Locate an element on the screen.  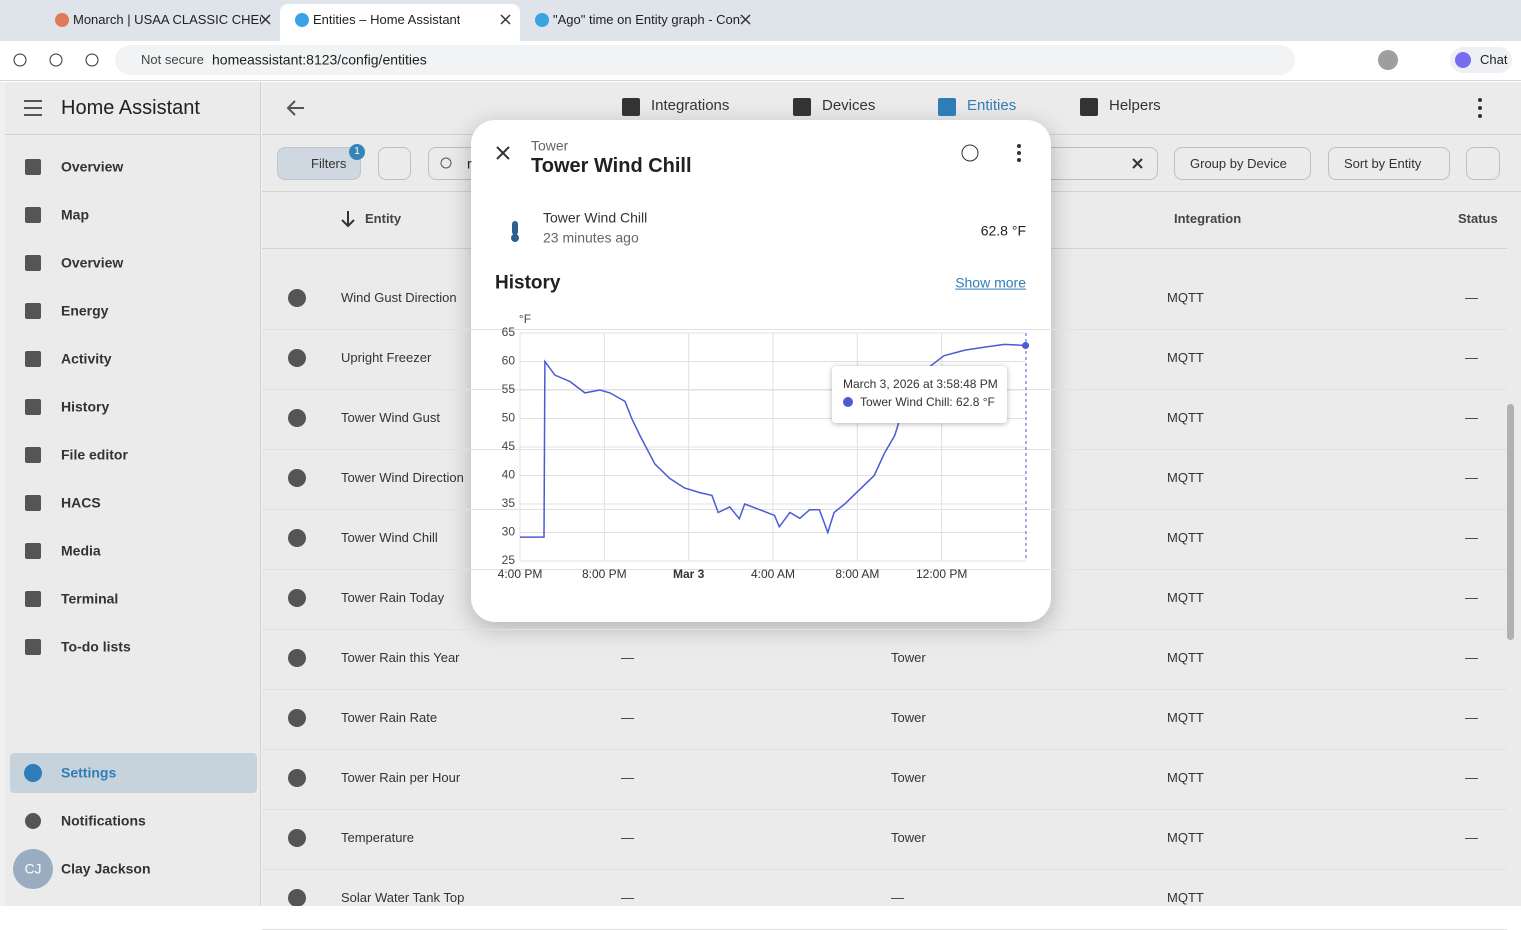
sort-by-button is located at coordinates (1389, 163).